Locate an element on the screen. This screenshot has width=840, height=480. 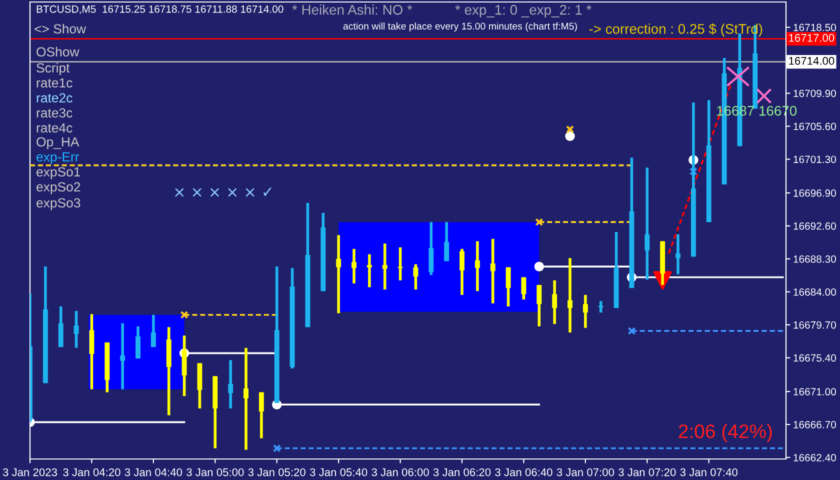
x-tick-label: 3 Jan 07:00 is located at coordinates (585, 472).